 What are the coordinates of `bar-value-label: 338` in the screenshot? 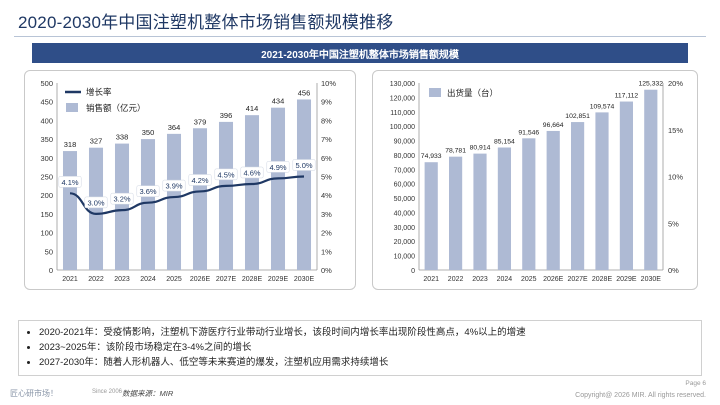 It's located at (122, 137).